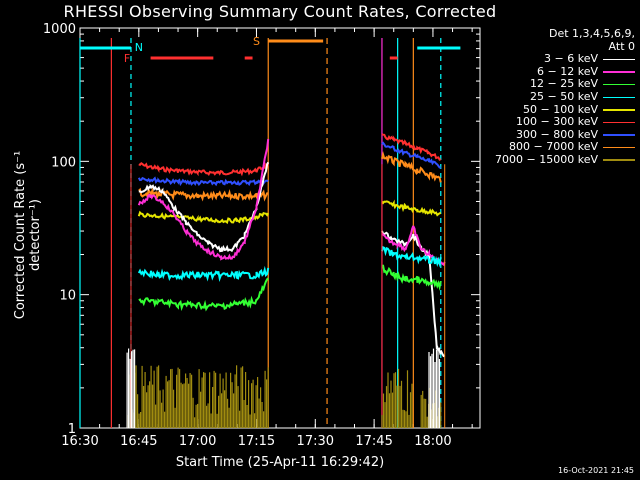  What do you see at coordinates (564, 84) in the screenshot?
I see `legend-label: 12 − 25 keV` at bounding box center [564, 84].